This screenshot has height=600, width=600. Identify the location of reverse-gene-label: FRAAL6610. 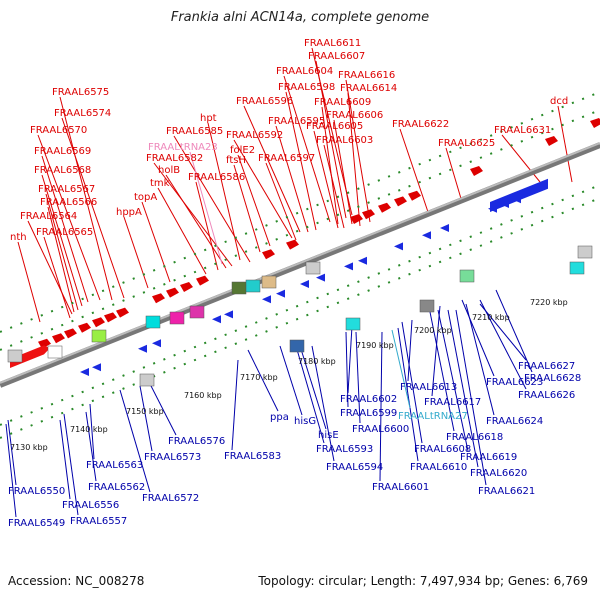
(438, 467).